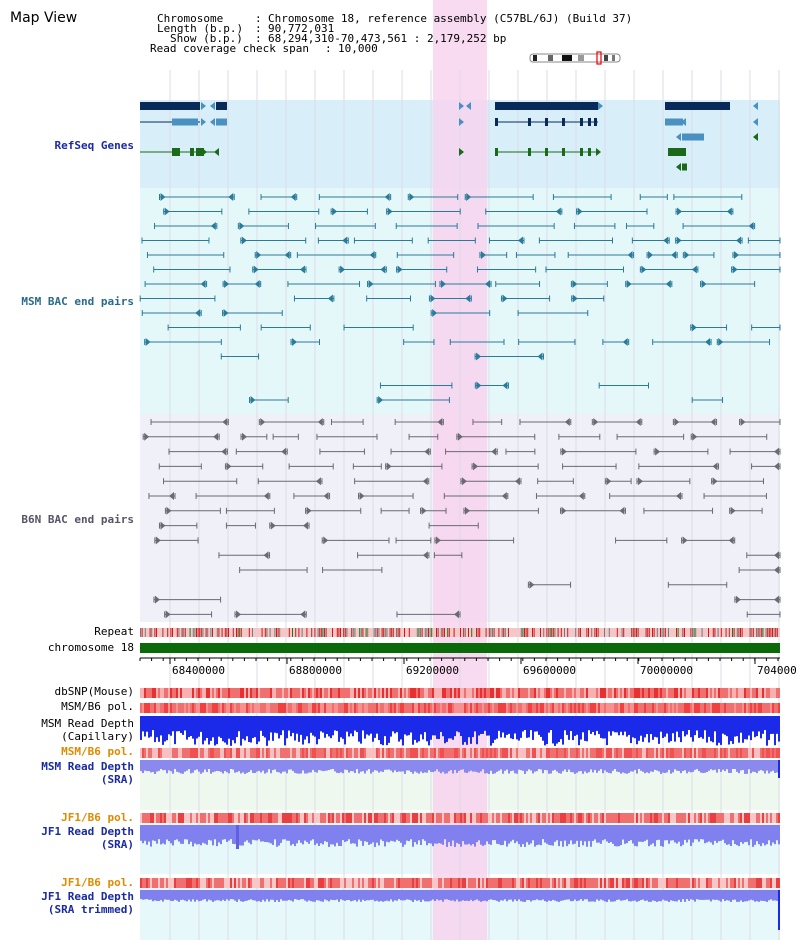 Image resolution: width=800 pixels, height=940 pixels. Describe the element at coordinates (77, 519) in the screenshot. I see `track-label-b6n-bac: B6N BAC end pairs` at that location.